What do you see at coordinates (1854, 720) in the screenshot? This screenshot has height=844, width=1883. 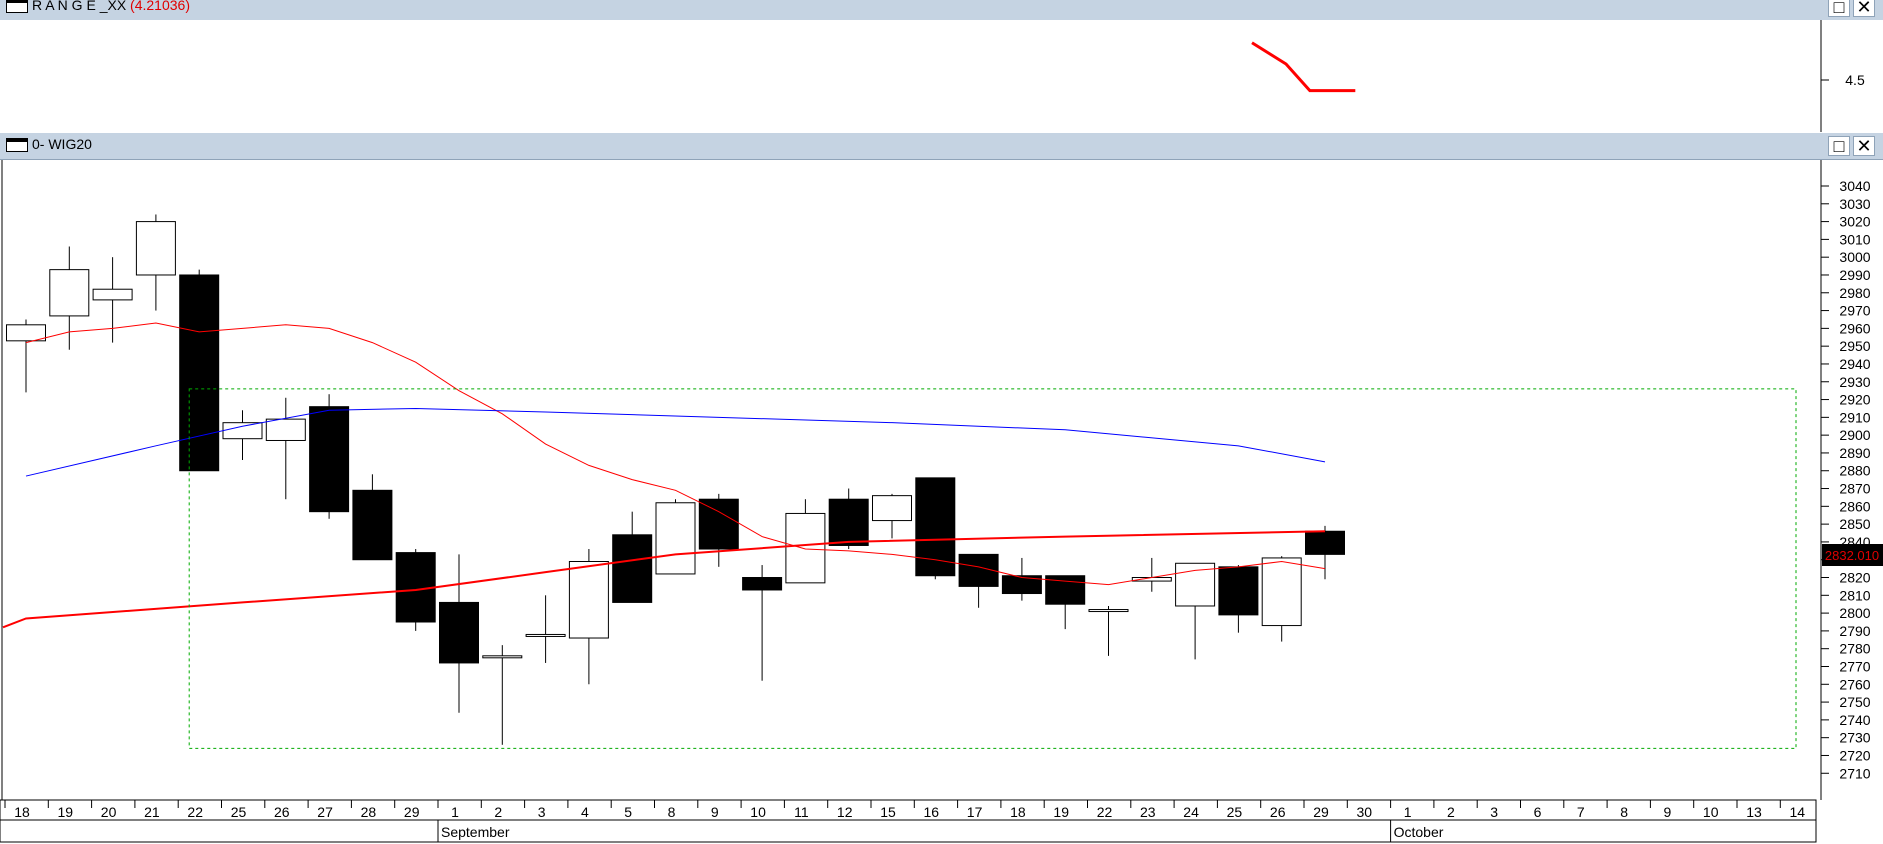 I see `y-tick-label: 2740` at bounding box center [1854, 720].